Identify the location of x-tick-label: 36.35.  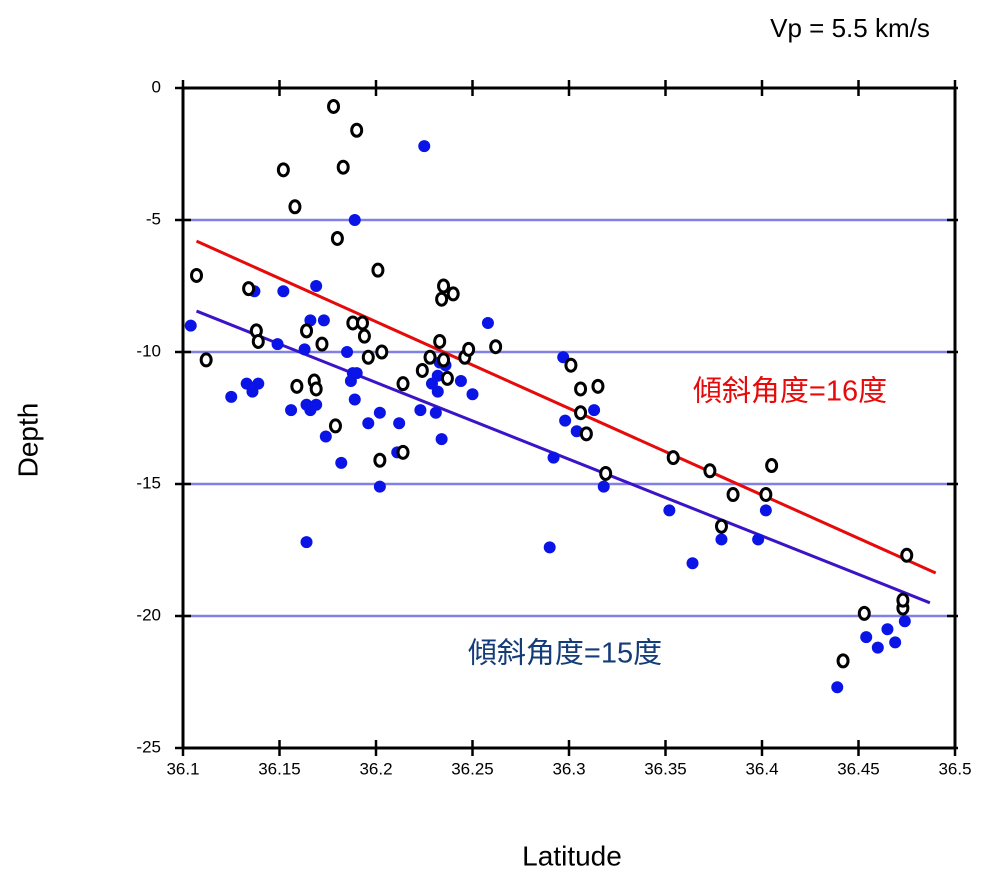
(665, 768).